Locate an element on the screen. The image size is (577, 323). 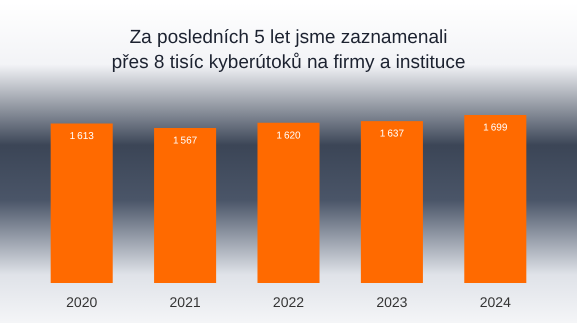
data-label: 1 613 is located at coordinates (82, 136).